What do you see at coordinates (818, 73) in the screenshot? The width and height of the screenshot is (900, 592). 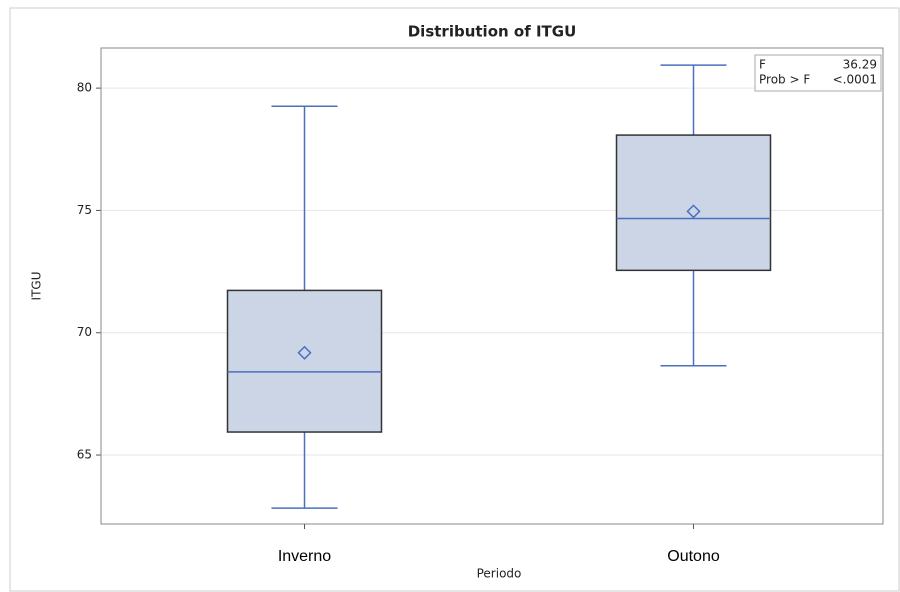 I see `inset-box` at bounding box center [818, 73].